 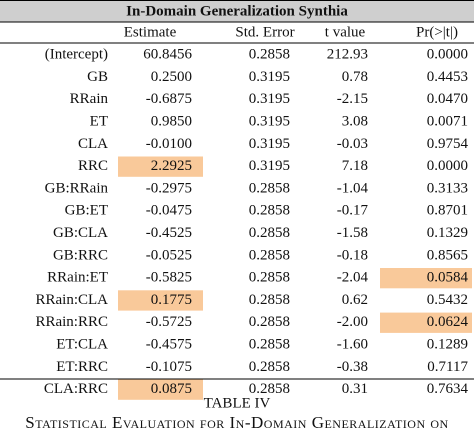 What do you see at coordinates (171, 77) in the screenshot?
I see `cell: 0.2500` at bounding box center [171, 77].